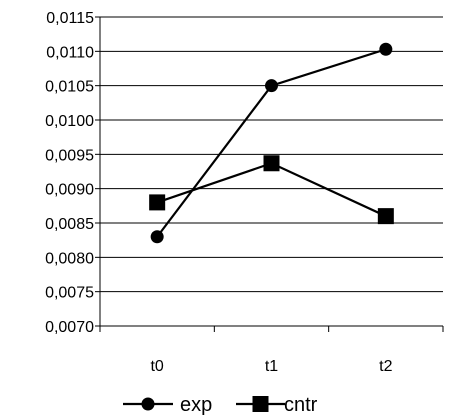 This screenshot has height=419, width=457. Describe the element at coordinates (69, 190) in the screenshot. I see `y-tick-label: 0,0090` at that location.